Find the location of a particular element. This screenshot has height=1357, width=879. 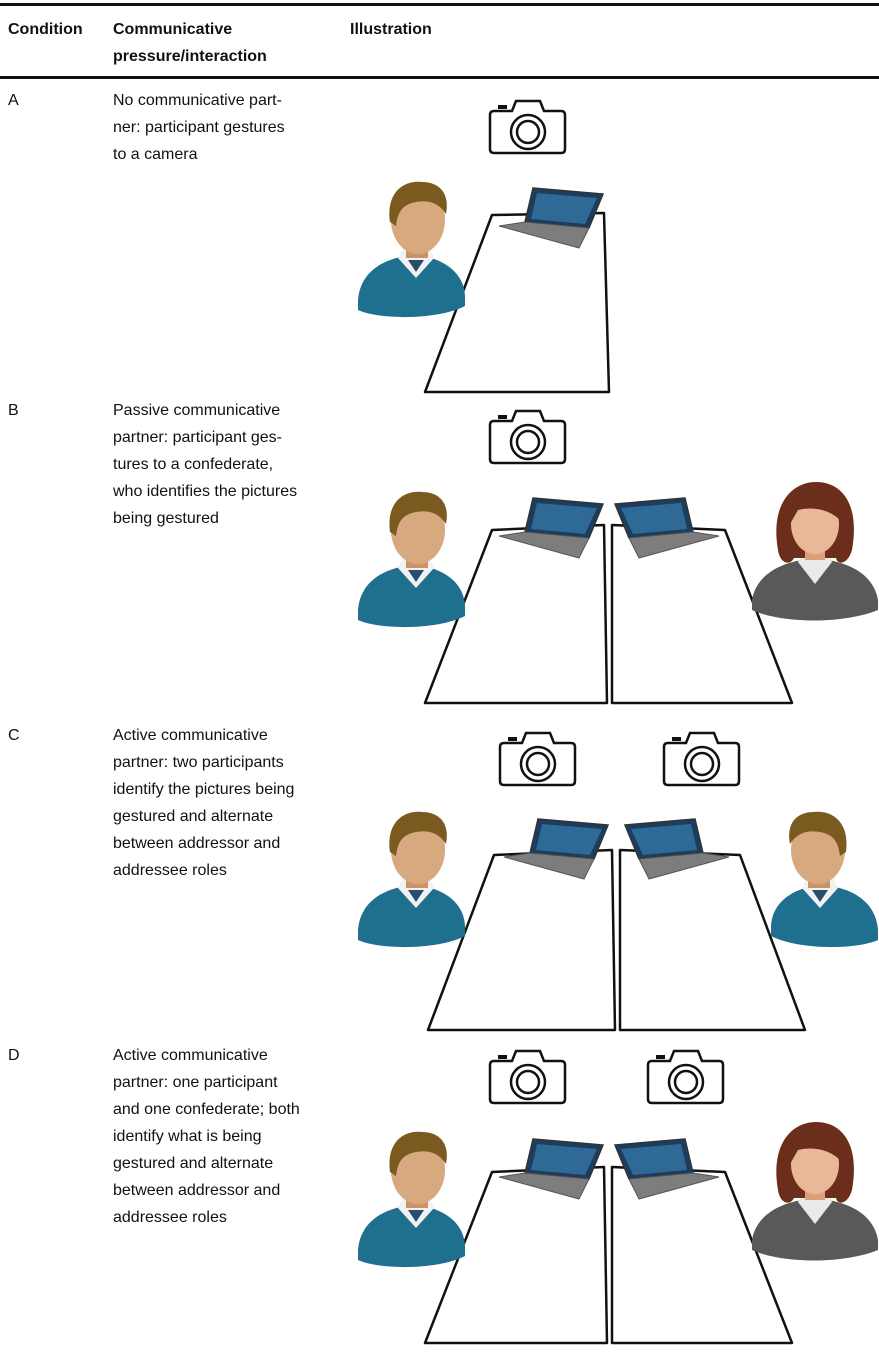

interaction-line: Passive communicative is located at coordinates (197, 410).